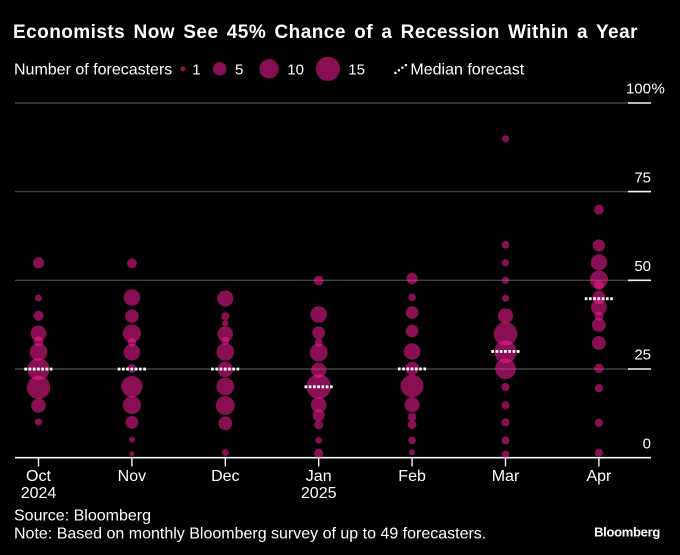 The height and width of the screenshot is (555, 680). What do you see at coordinates (638, 89) in the screenshot?
I see `svg-text: 100` at bounding box center [638, 89].